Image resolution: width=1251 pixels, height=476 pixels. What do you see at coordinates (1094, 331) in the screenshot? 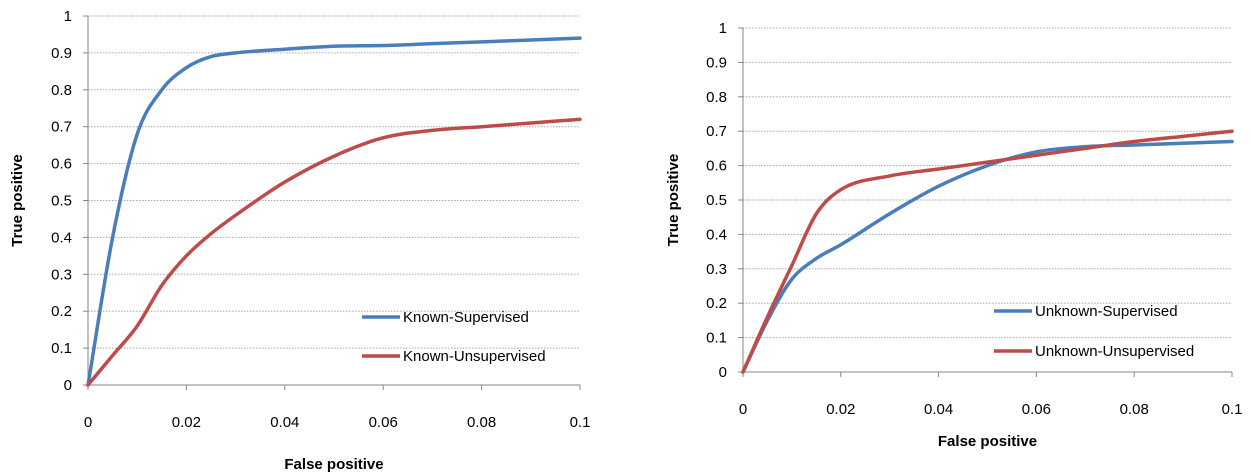
I see `legend: Unknown-Supervised Unknown-Unsupervised` at bounding box center [1094, 331].